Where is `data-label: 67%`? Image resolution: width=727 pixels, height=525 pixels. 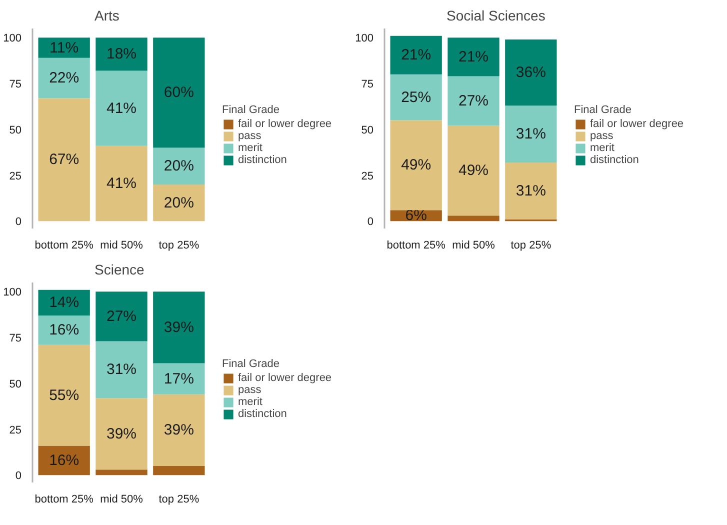
data-label: 67% is located at coordinates (64, 159).